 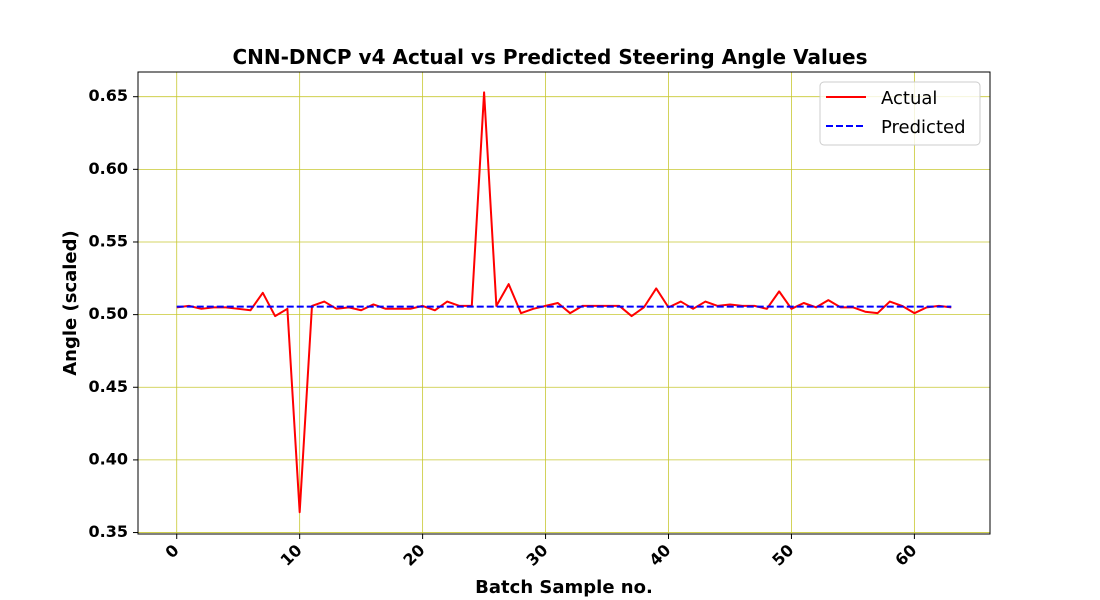 What do you see at coordinates (108, 240) in the screenshot?
I see `y-tick-label: 0.55` at bounding box center [108, 240].